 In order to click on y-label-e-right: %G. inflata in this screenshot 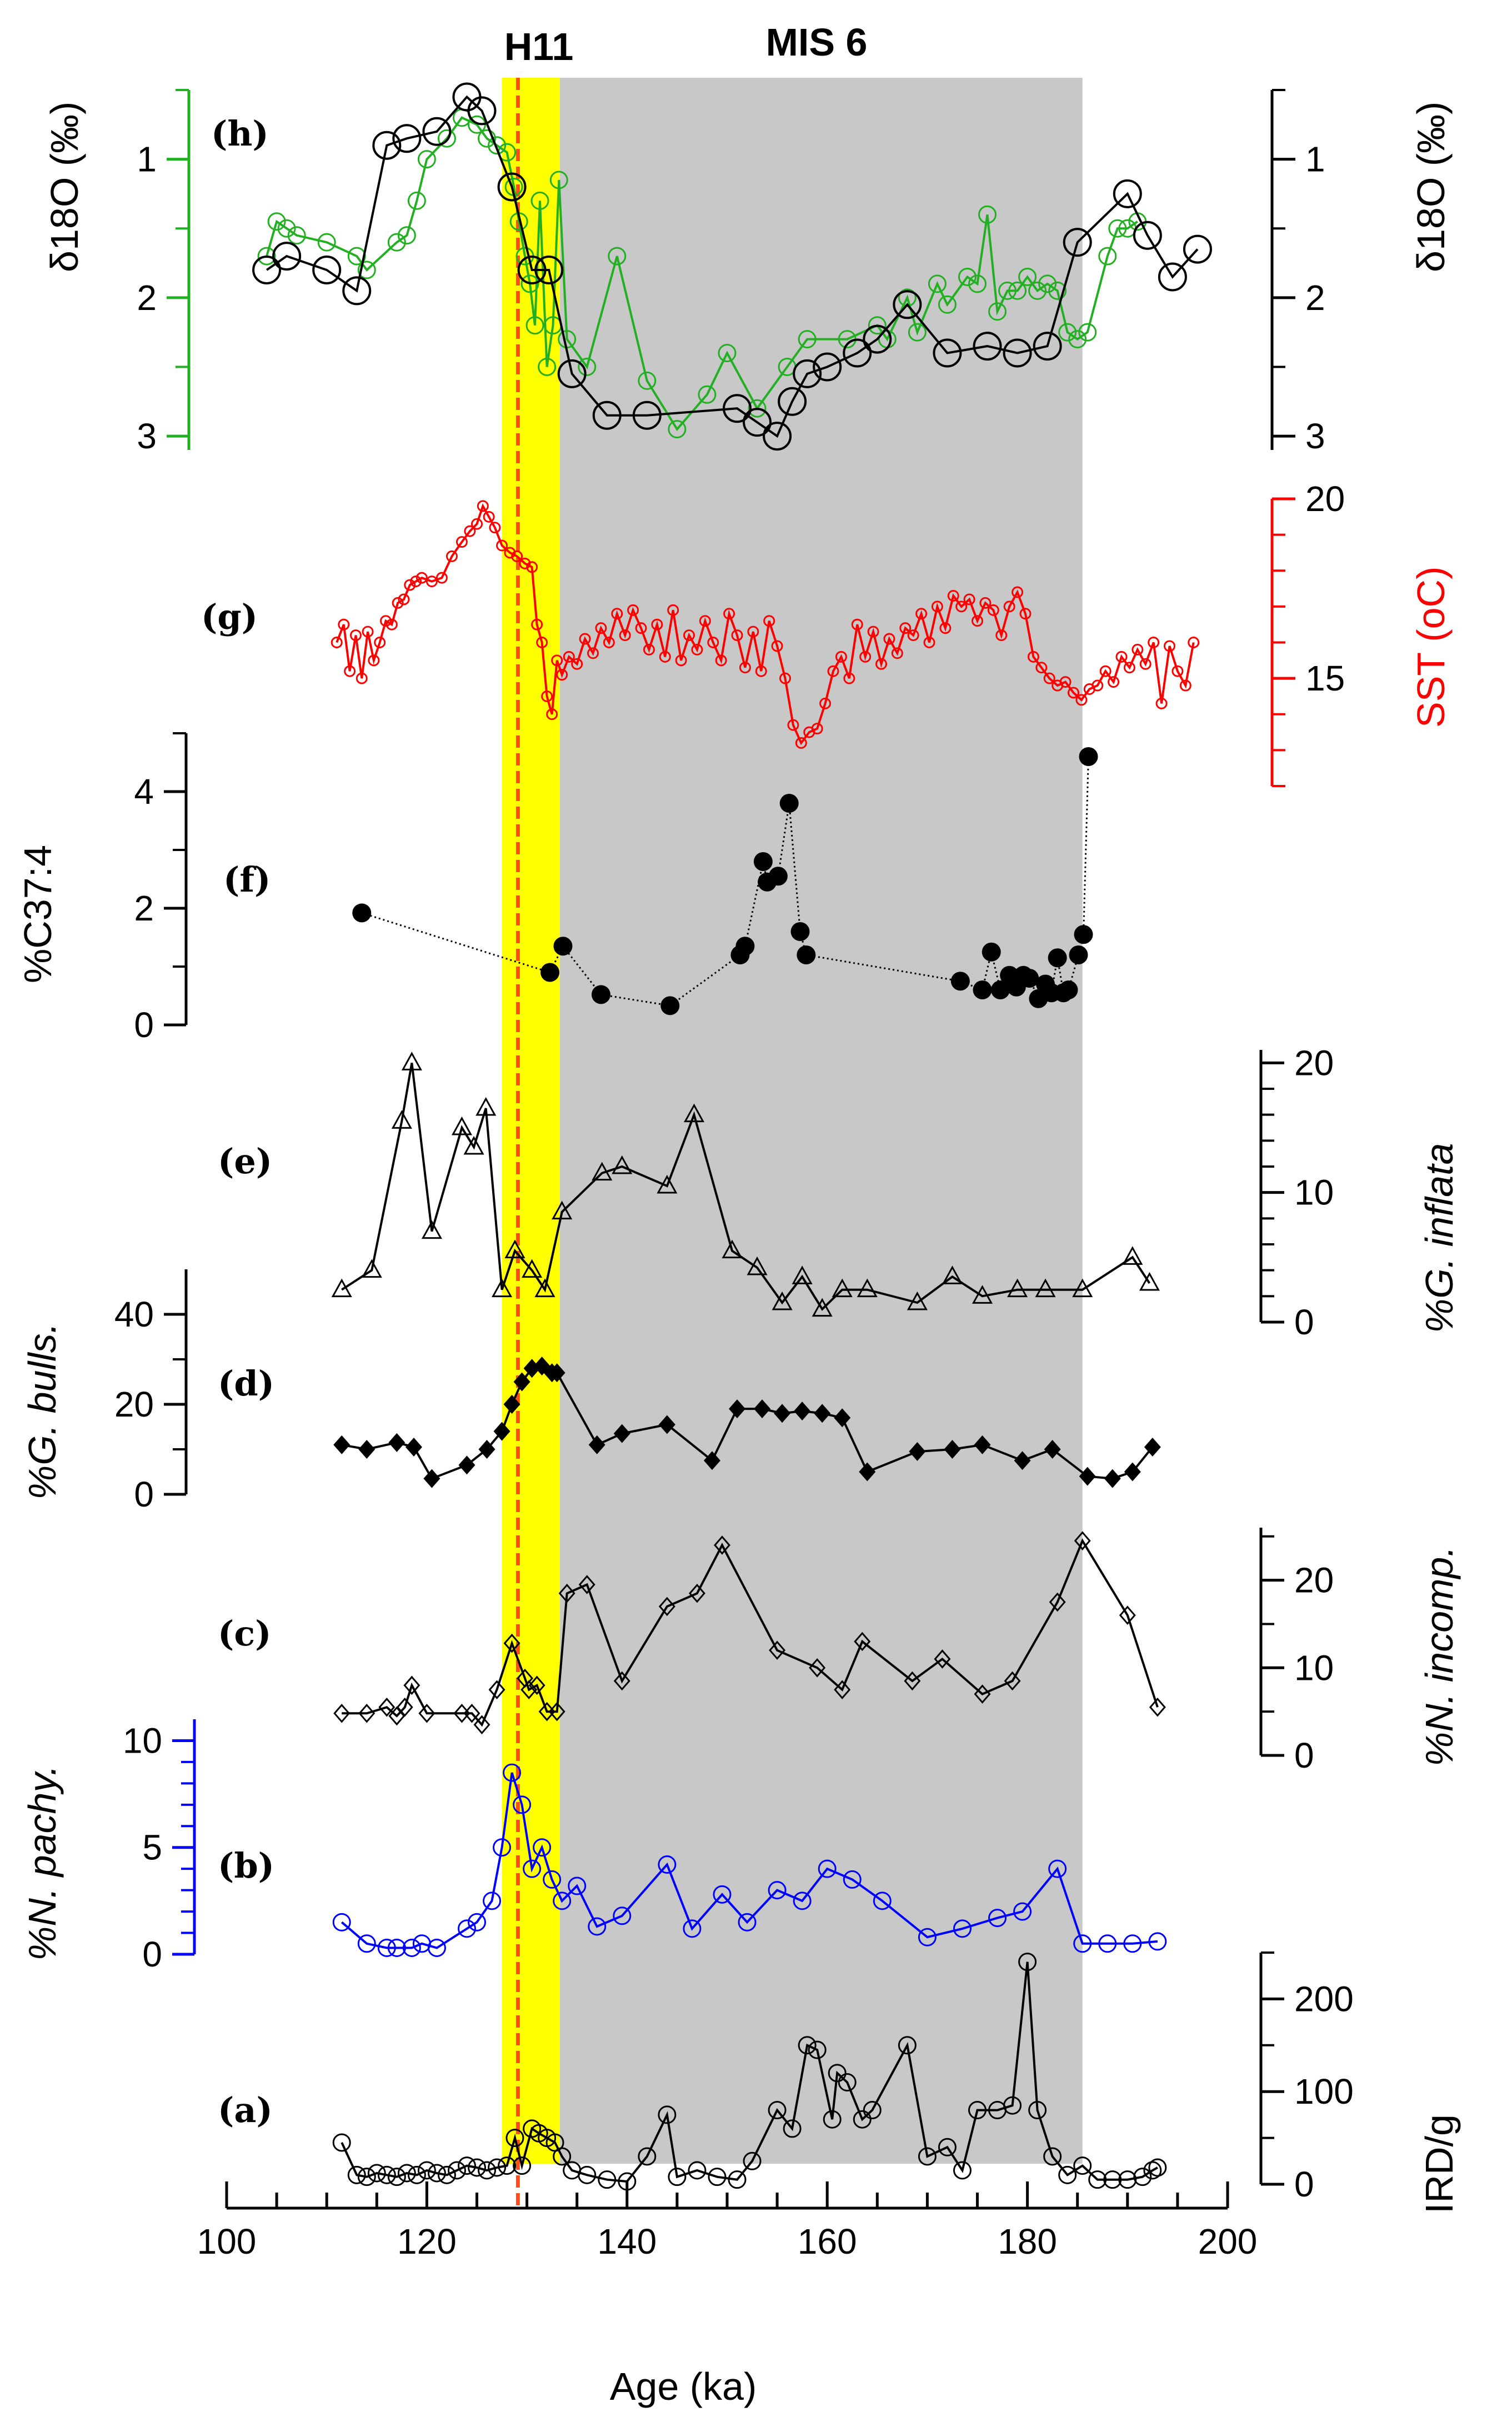, I will do `click(1439, 1238)`.